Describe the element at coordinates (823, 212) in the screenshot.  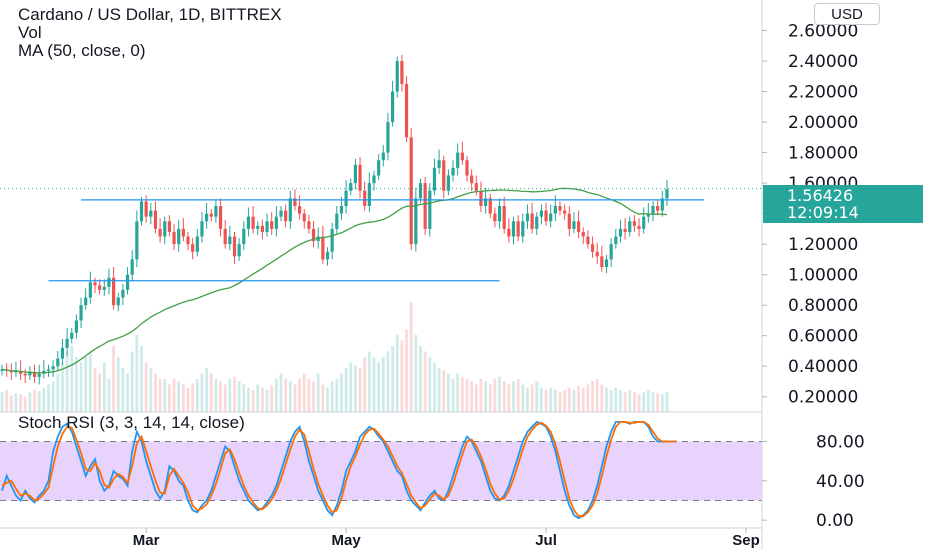
I see `bar-countdown: 12:09:14` at that location.